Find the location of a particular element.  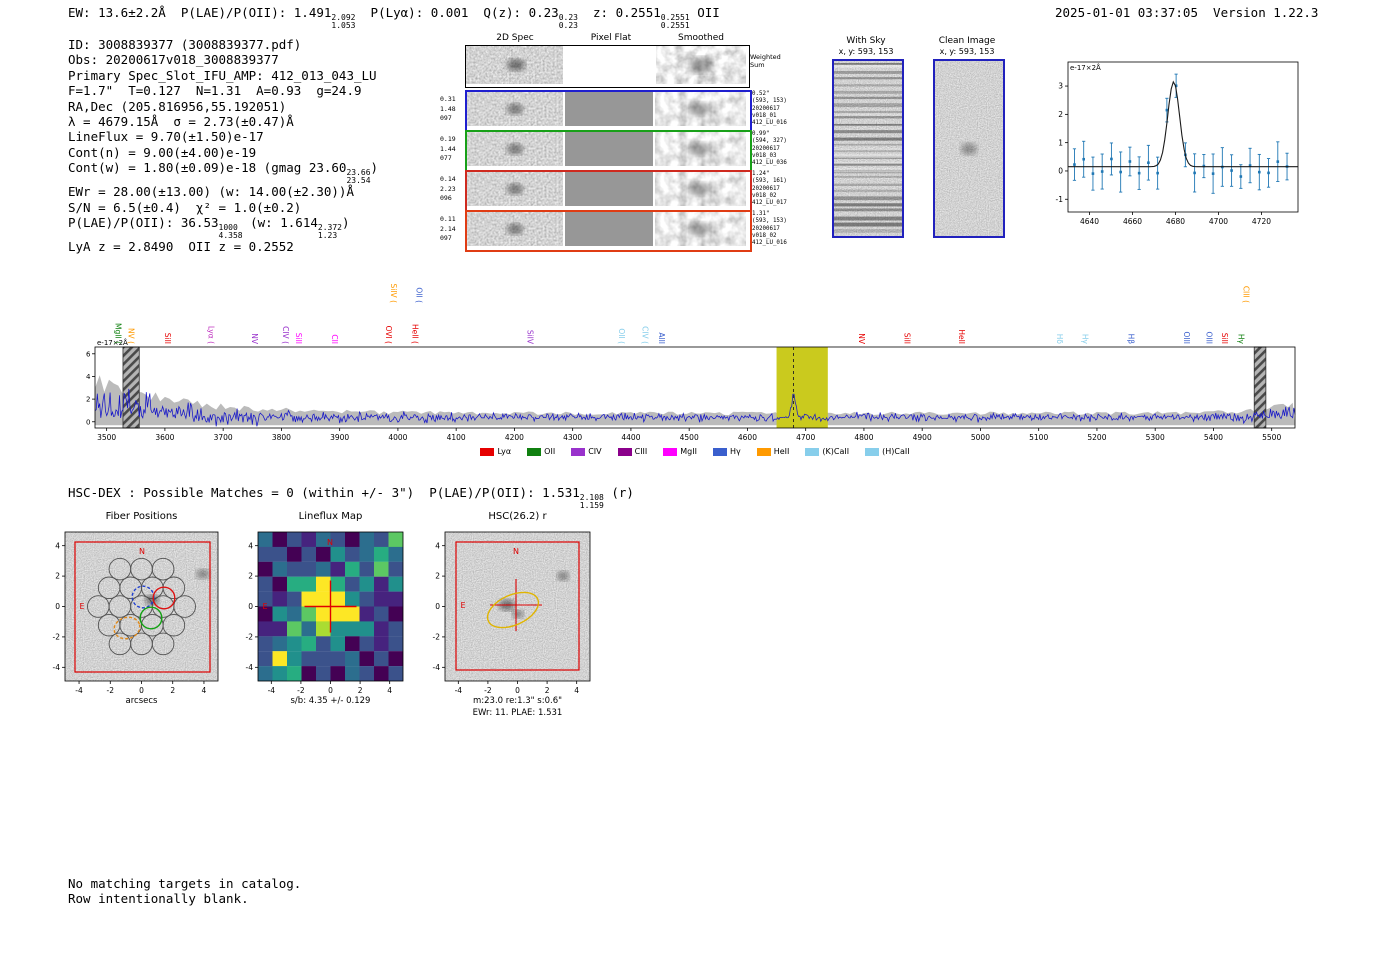

info-line: S/N = 6.5(±0.4) χ² = 1.0(±0.2) is located at coordinates (223, 207).